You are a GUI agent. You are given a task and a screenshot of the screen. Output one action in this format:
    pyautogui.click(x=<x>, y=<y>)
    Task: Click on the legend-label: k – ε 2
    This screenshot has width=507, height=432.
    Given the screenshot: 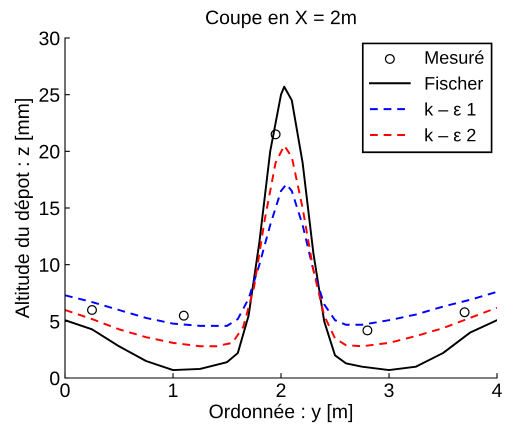 What is the action you would take?
    pyautogui.click(x=450, y=135)
    